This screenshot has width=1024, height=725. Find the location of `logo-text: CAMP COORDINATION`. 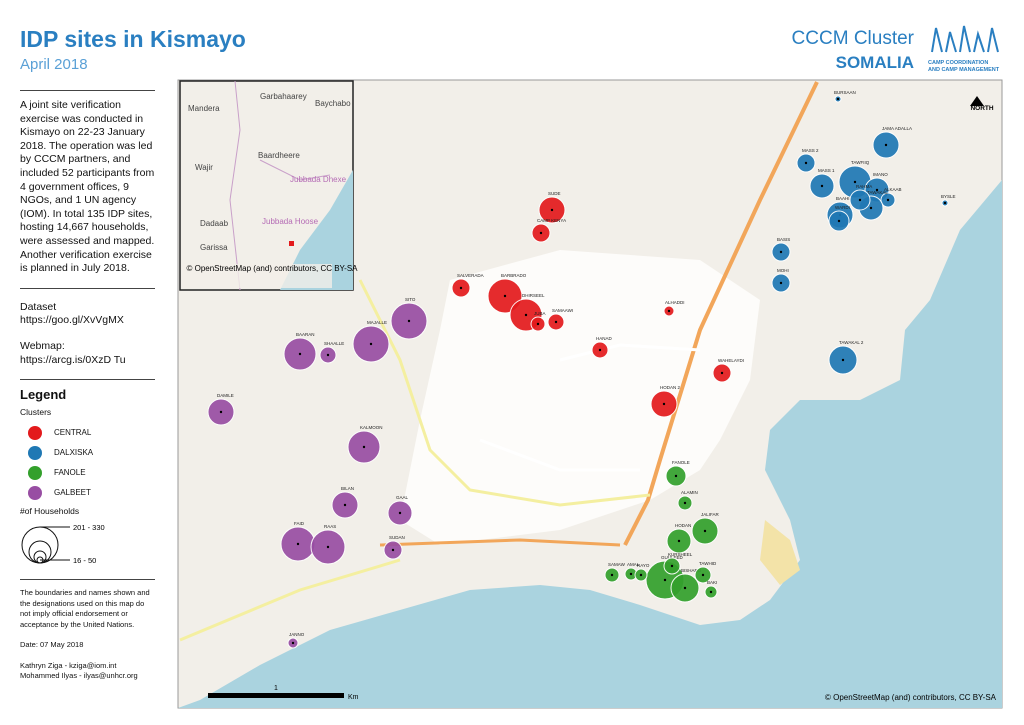

logo-text: CAMP COORDINATION is located at coordinates (958, 63).